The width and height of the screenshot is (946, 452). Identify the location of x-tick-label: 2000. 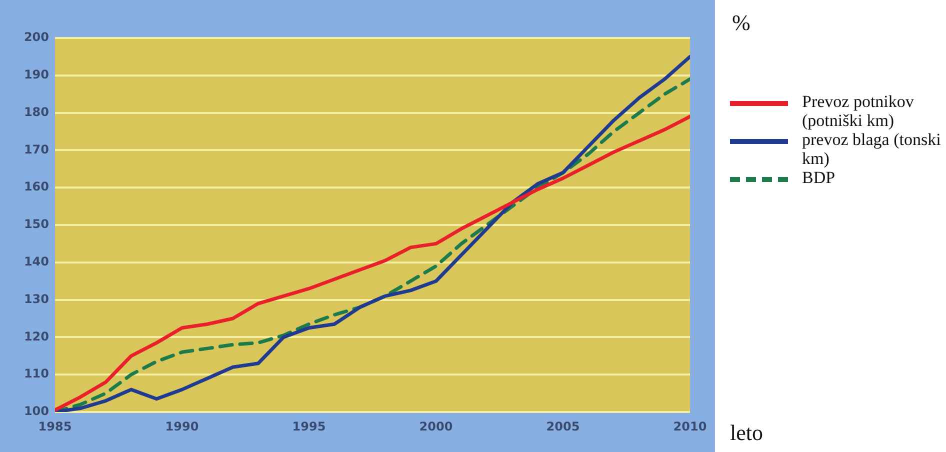
(436, 426).